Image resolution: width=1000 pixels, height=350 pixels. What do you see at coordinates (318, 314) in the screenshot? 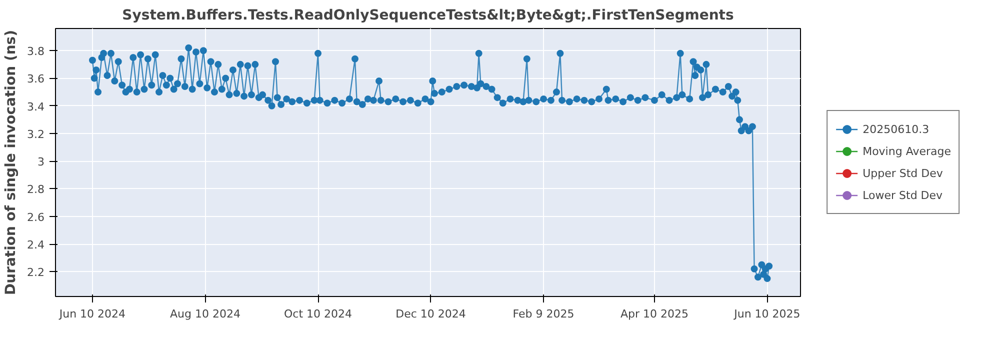
I see `x-tick-label: Oct 10 2024` at bounding box center [318, 314].